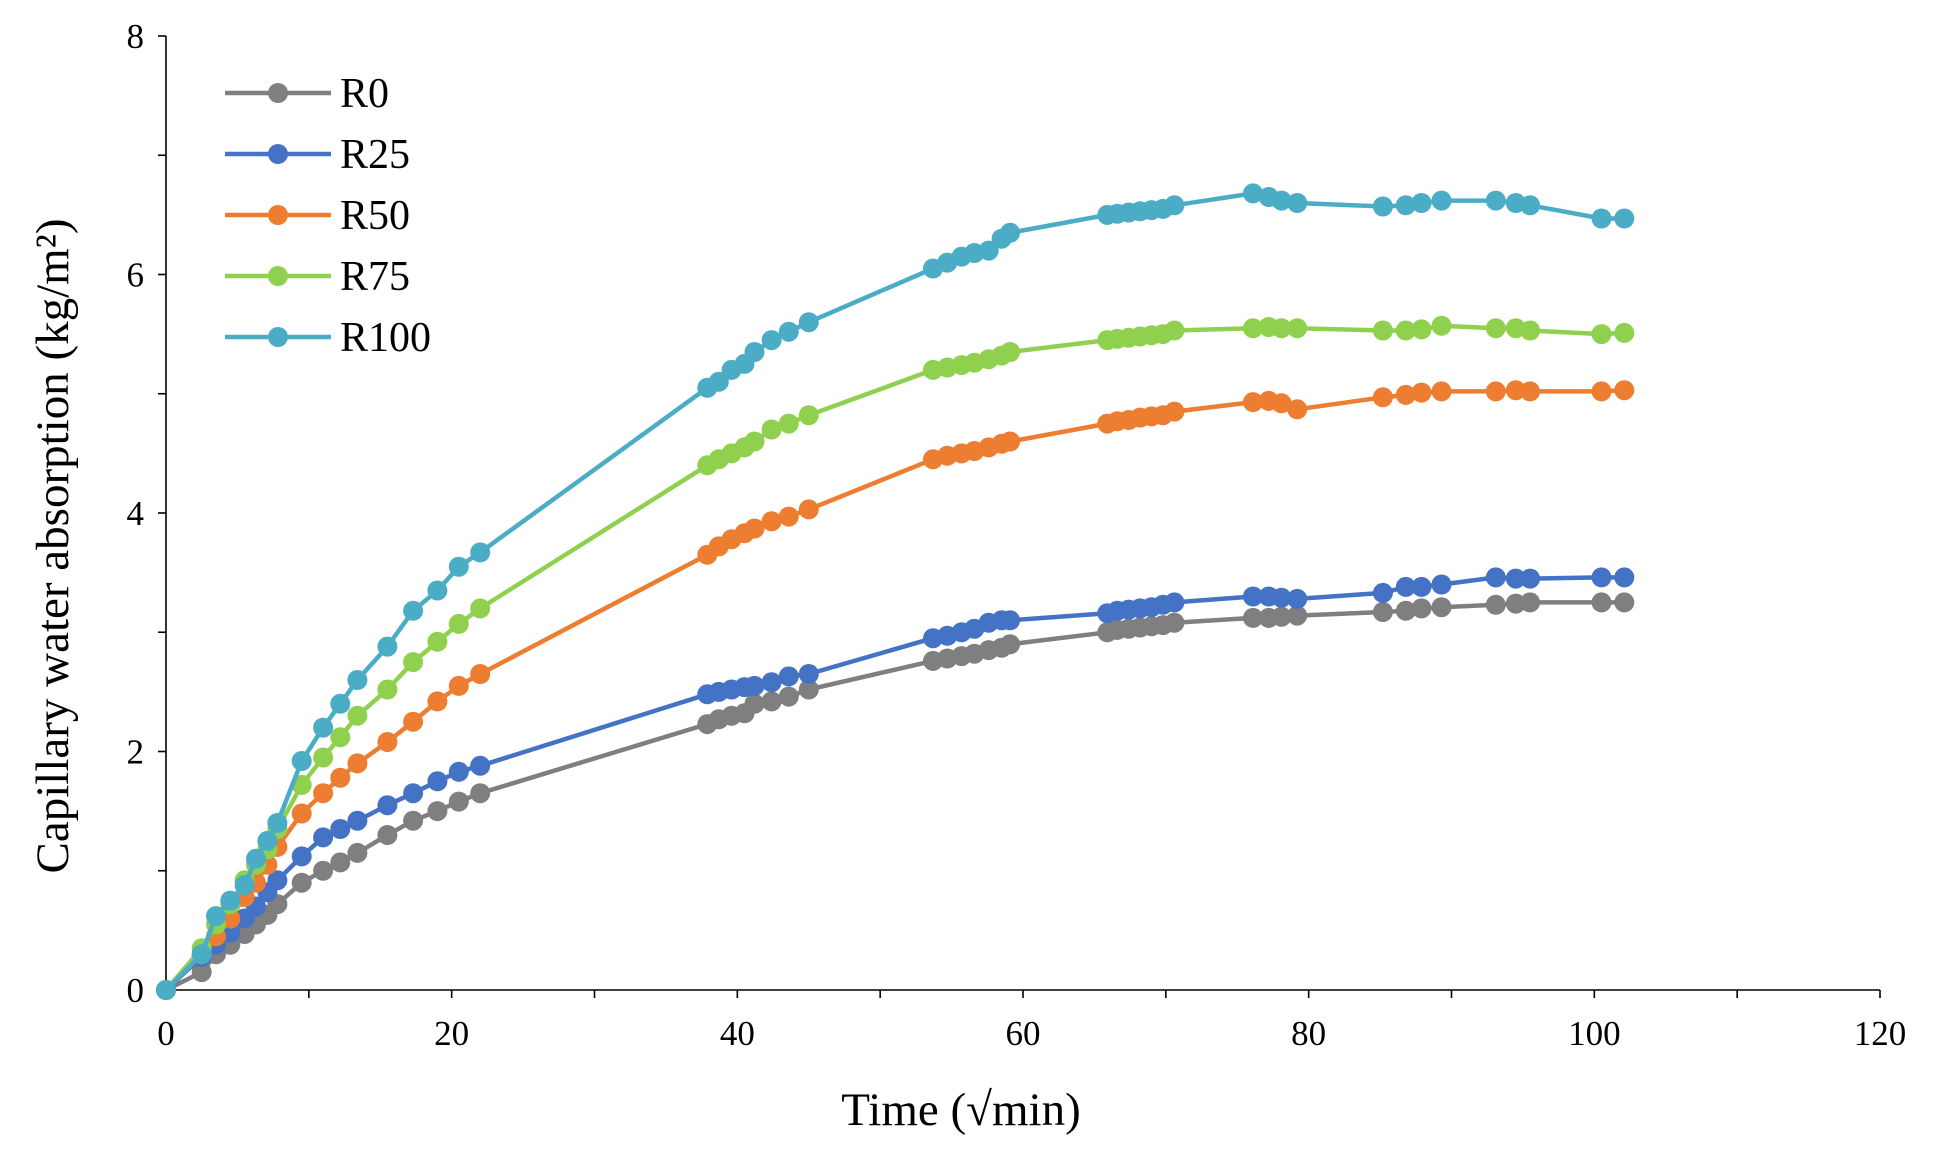 The height and width of the screenshot is (1164, 1935). I want to click on legend-marker-r0, so click(278, 93).